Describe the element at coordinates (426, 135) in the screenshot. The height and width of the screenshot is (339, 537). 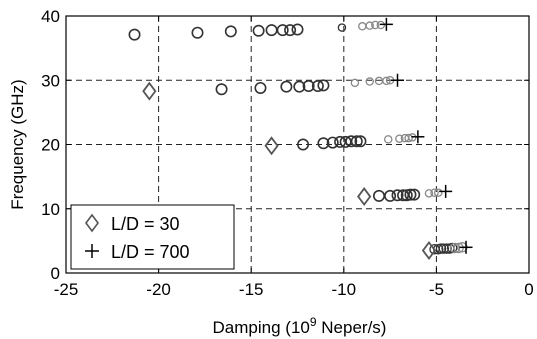
I see `plus-markers` at that location.